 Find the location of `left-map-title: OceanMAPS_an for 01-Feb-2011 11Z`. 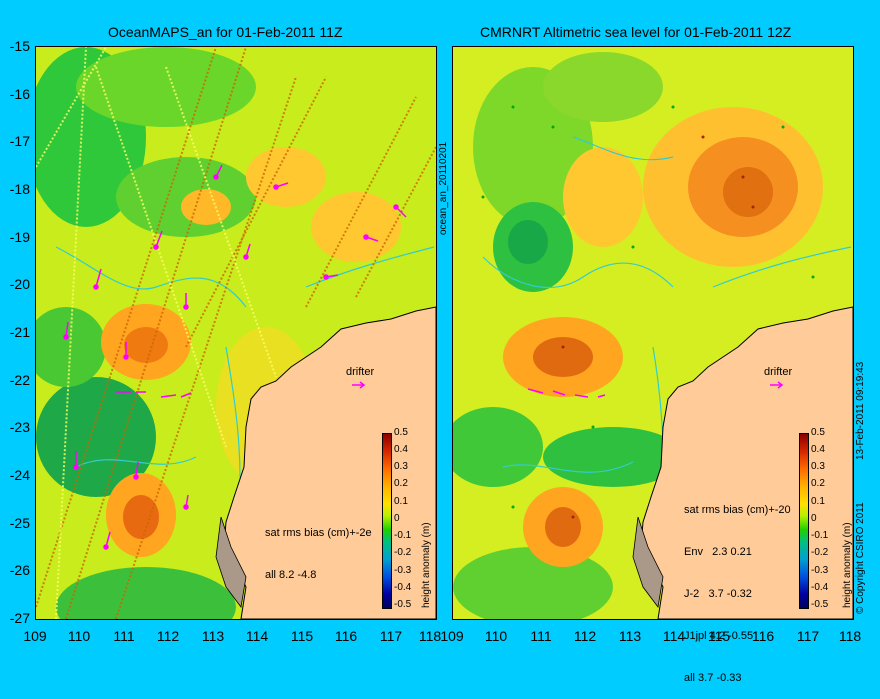

left-map-title: OceanMAPS_an for 01-Feb-2011 11Z is located at coordinates (225, 32).